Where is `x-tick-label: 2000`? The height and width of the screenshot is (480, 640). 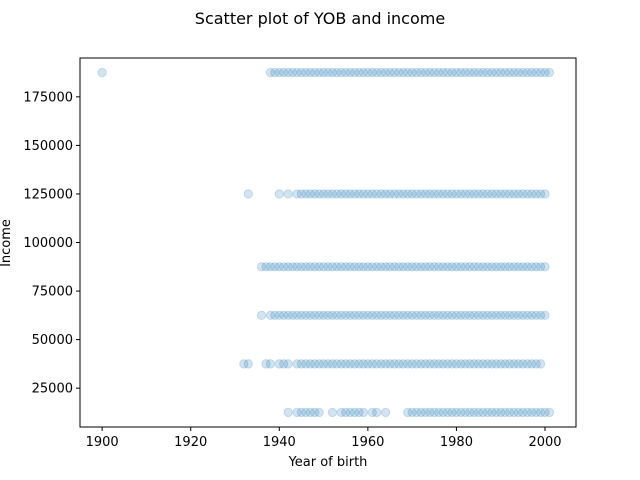 x-tick-label: 2000 is located at coordinates (544, 442).